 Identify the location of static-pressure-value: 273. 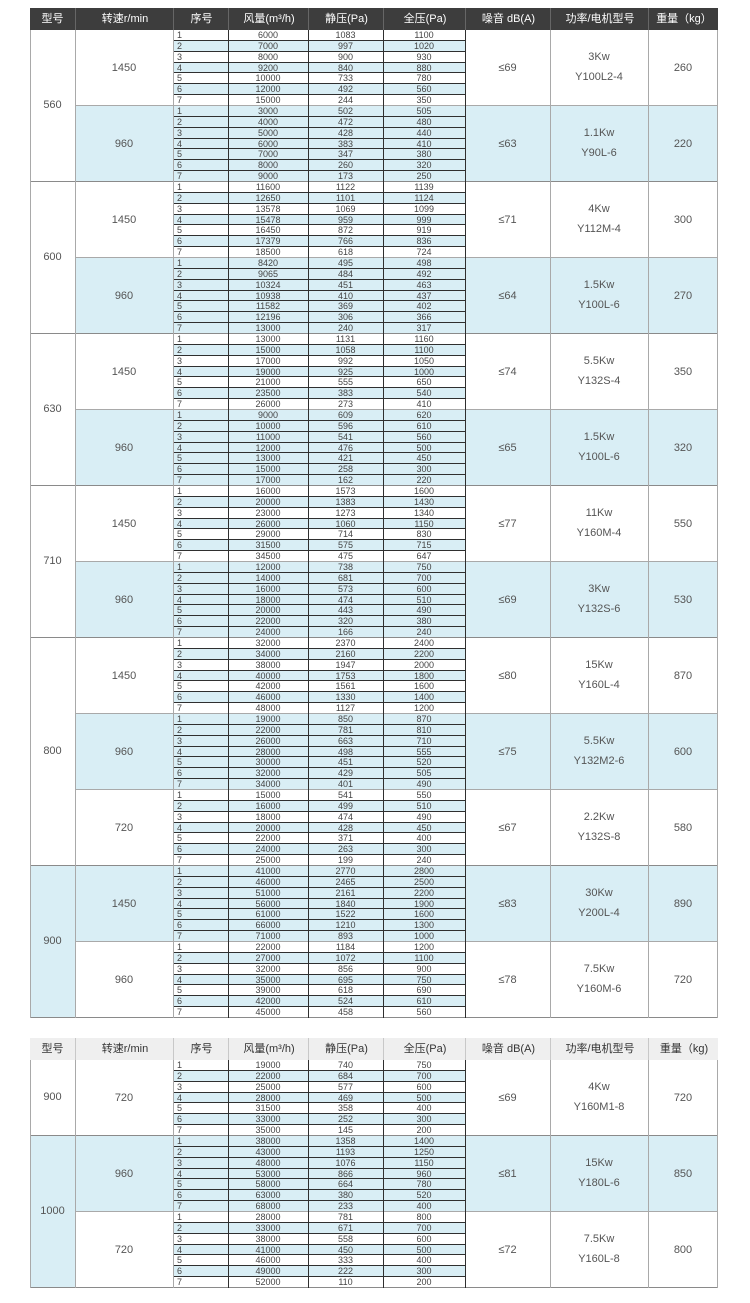
(345, 404).